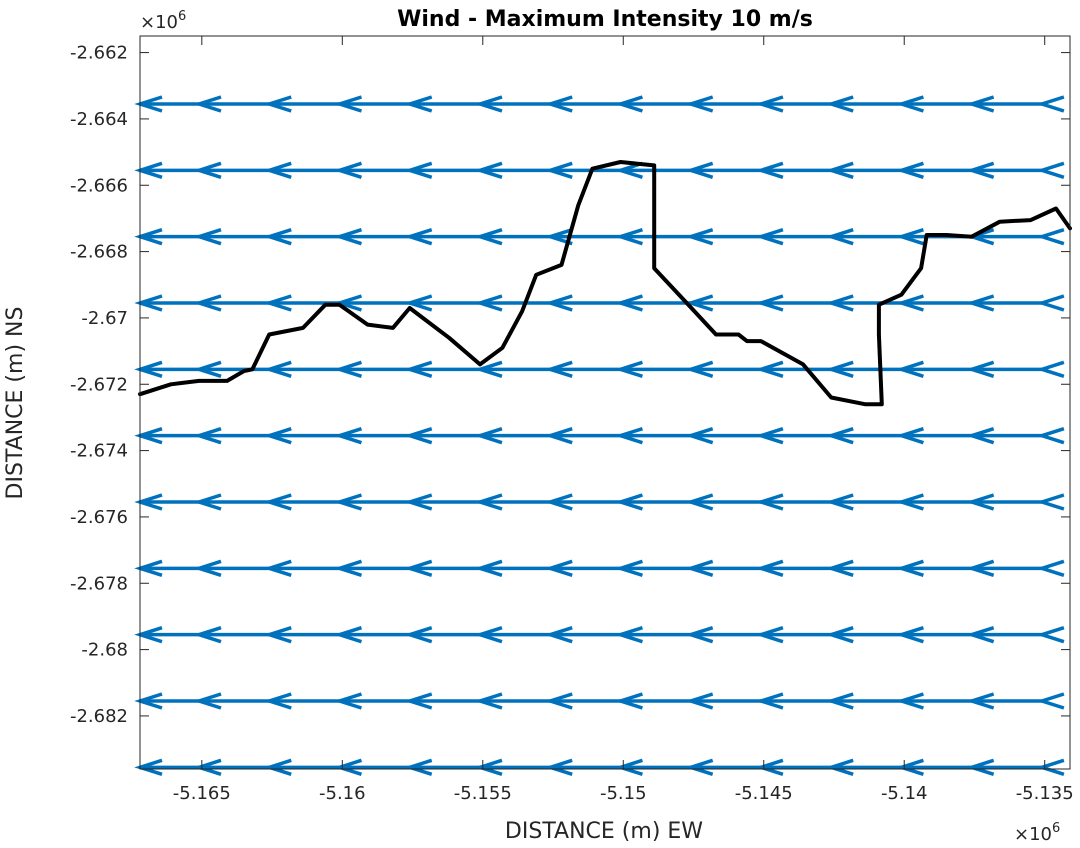 This screenshot has width=1080, height=848. I want to click on x-exponent-label: ×106, so click(1037, 833).